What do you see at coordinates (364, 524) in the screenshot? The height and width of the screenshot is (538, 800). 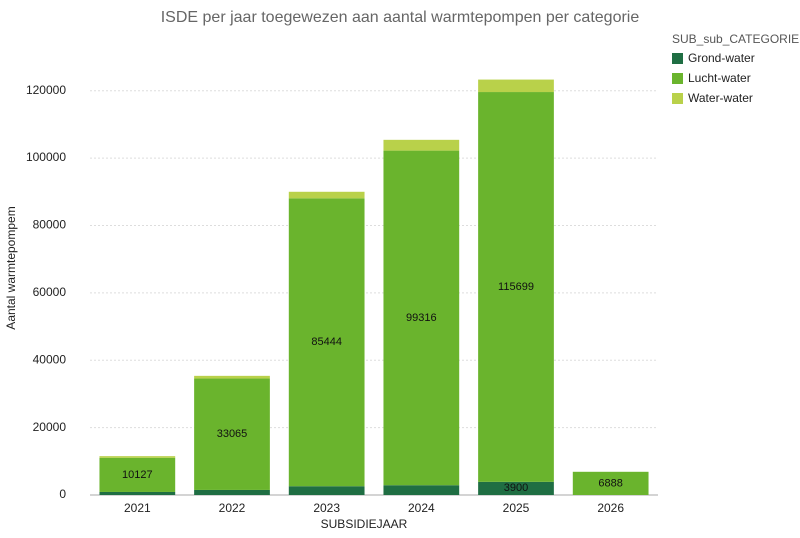 I see `x-axis-label: SUBSIDIEJAAR` at bounding box center [364, 524].